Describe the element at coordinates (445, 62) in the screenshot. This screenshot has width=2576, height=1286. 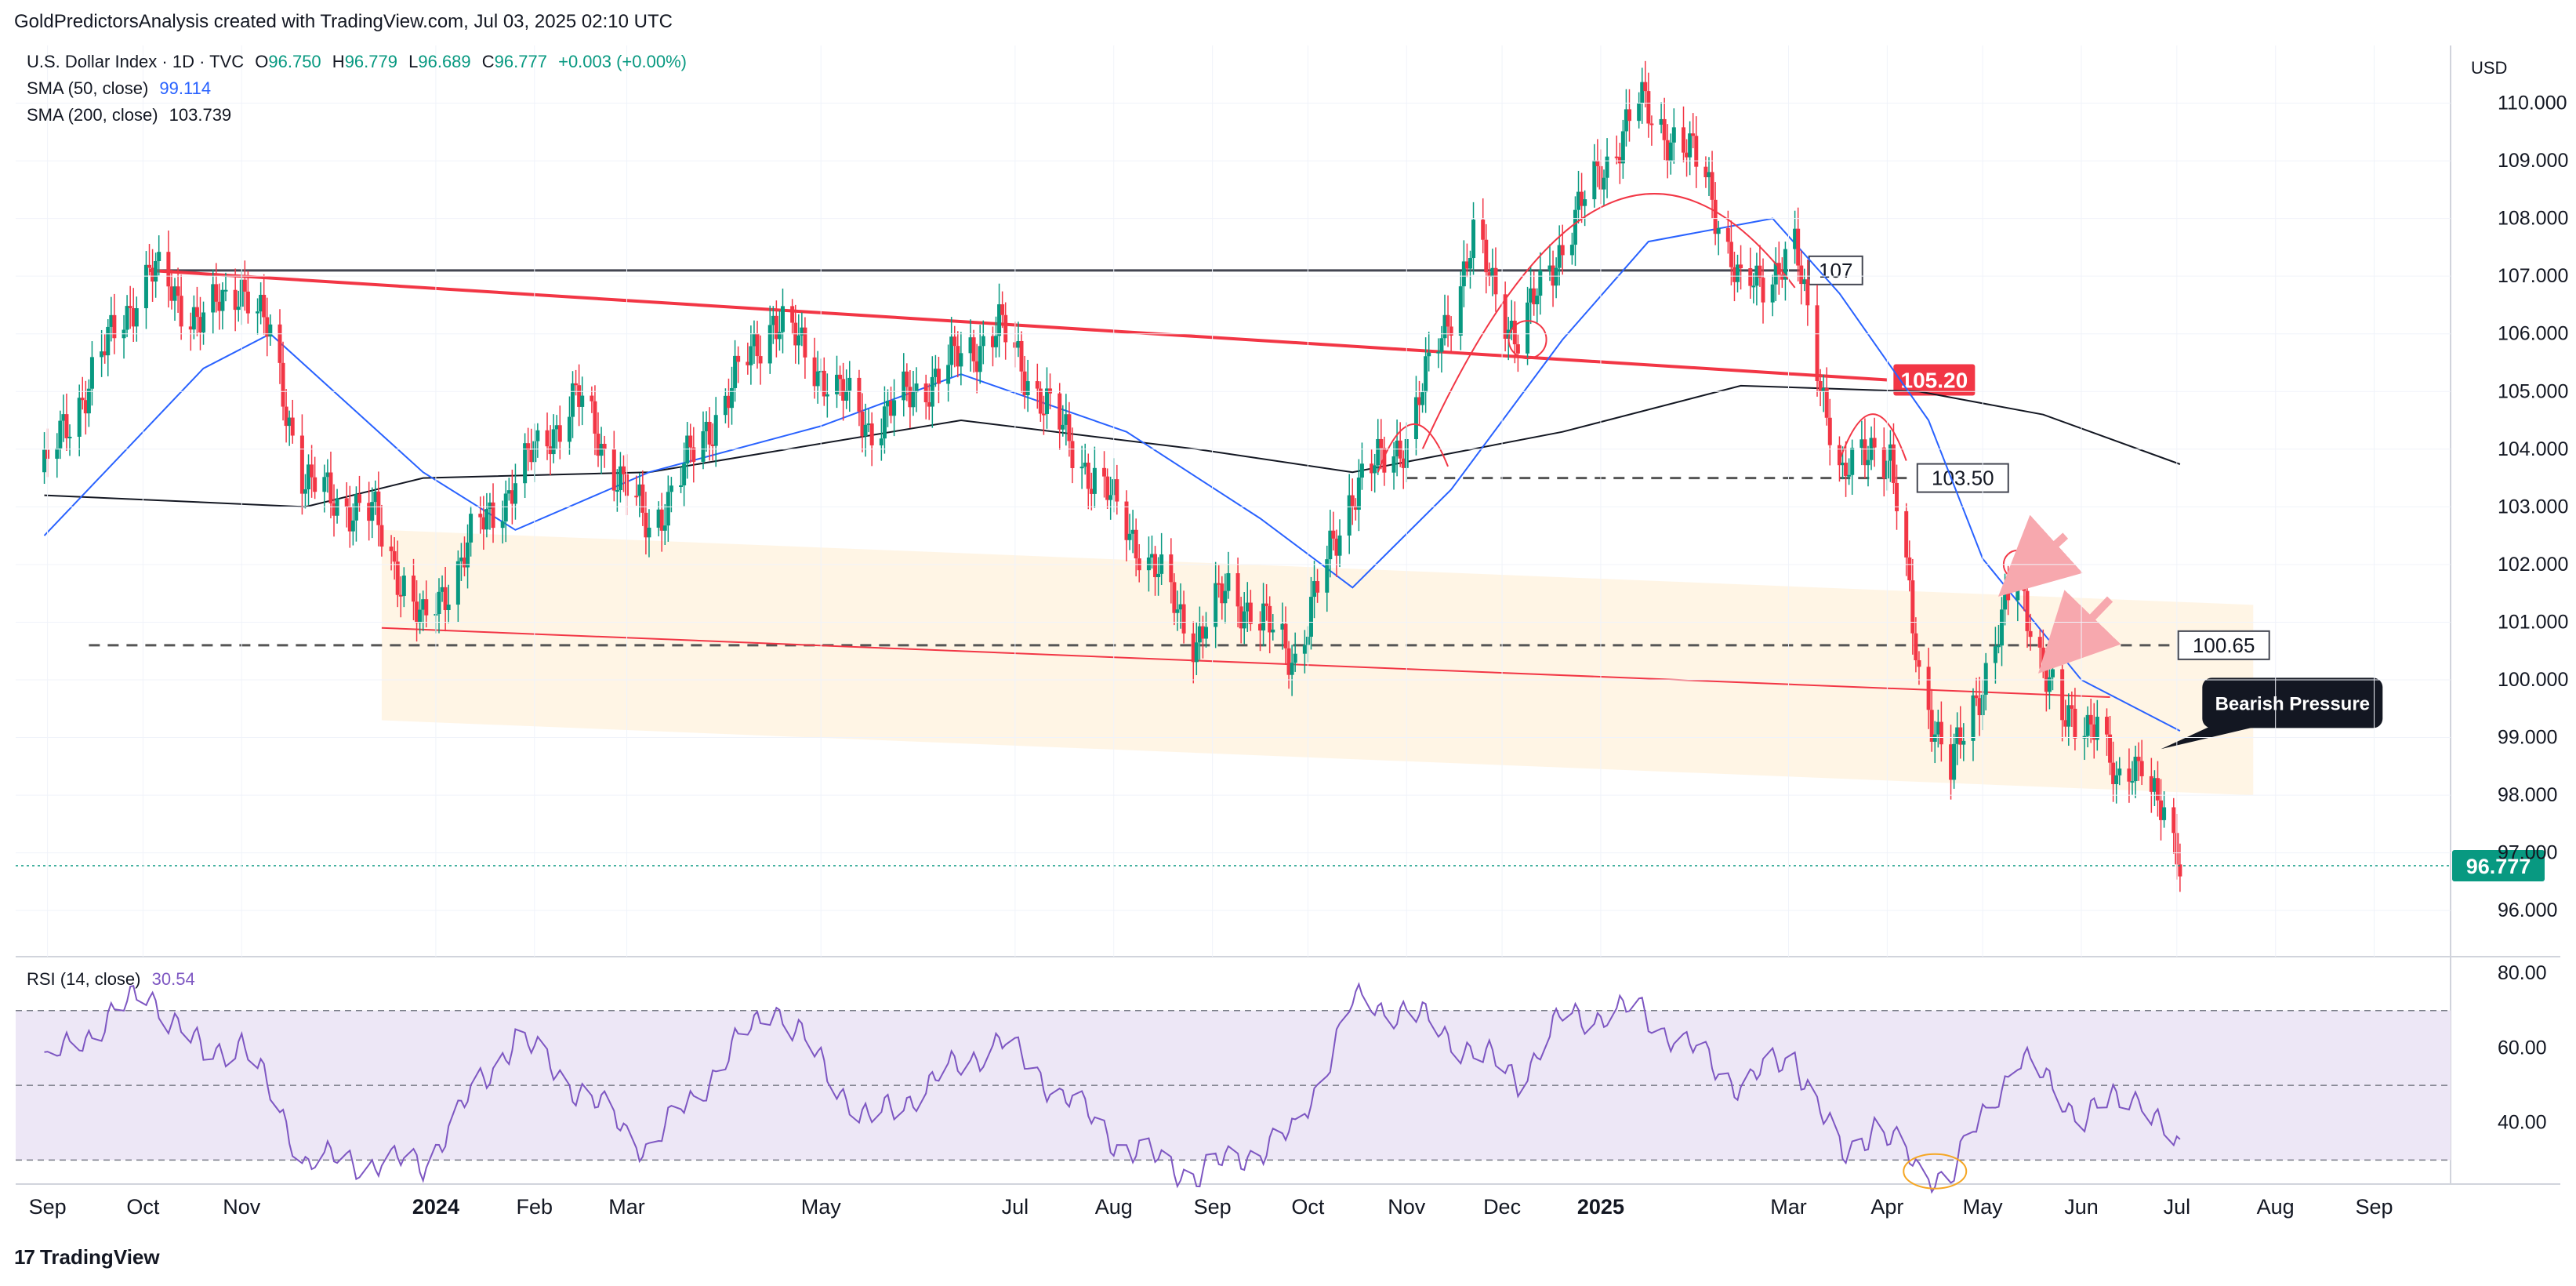
I see `legend-low: 96.689` at that location.